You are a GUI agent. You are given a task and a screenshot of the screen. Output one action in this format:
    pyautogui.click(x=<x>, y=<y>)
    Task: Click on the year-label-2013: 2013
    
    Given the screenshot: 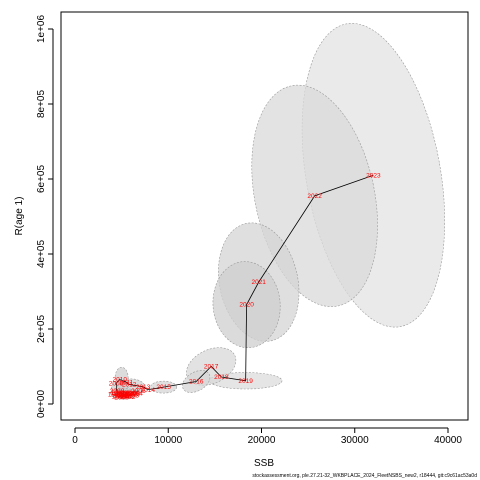 What is the action you would take?
    pyautogui.click(x=143, y=387)
    